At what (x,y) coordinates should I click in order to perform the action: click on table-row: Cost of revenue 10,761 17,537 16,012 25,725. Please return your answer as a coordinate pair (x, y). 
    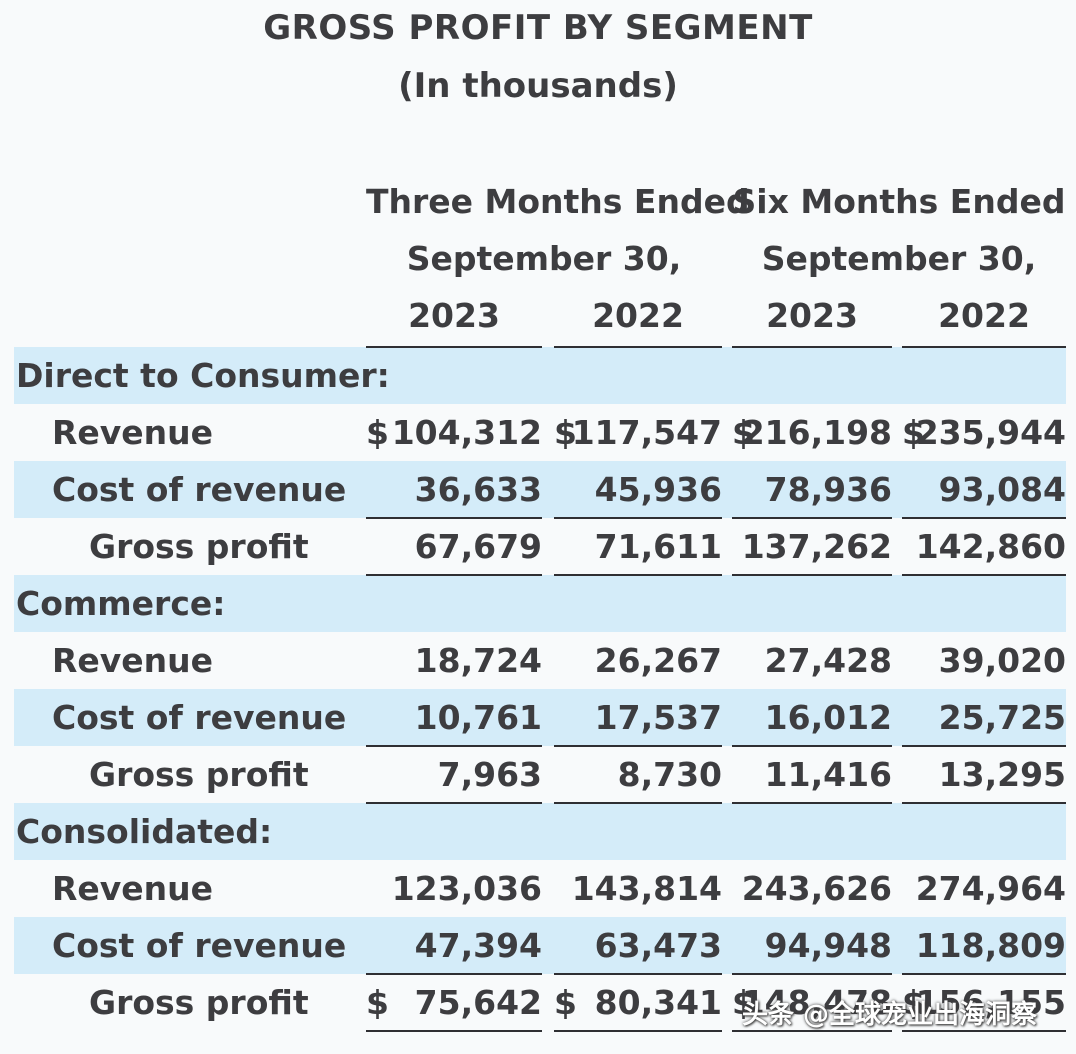
    Looking at the image, I should click on (540, 717).